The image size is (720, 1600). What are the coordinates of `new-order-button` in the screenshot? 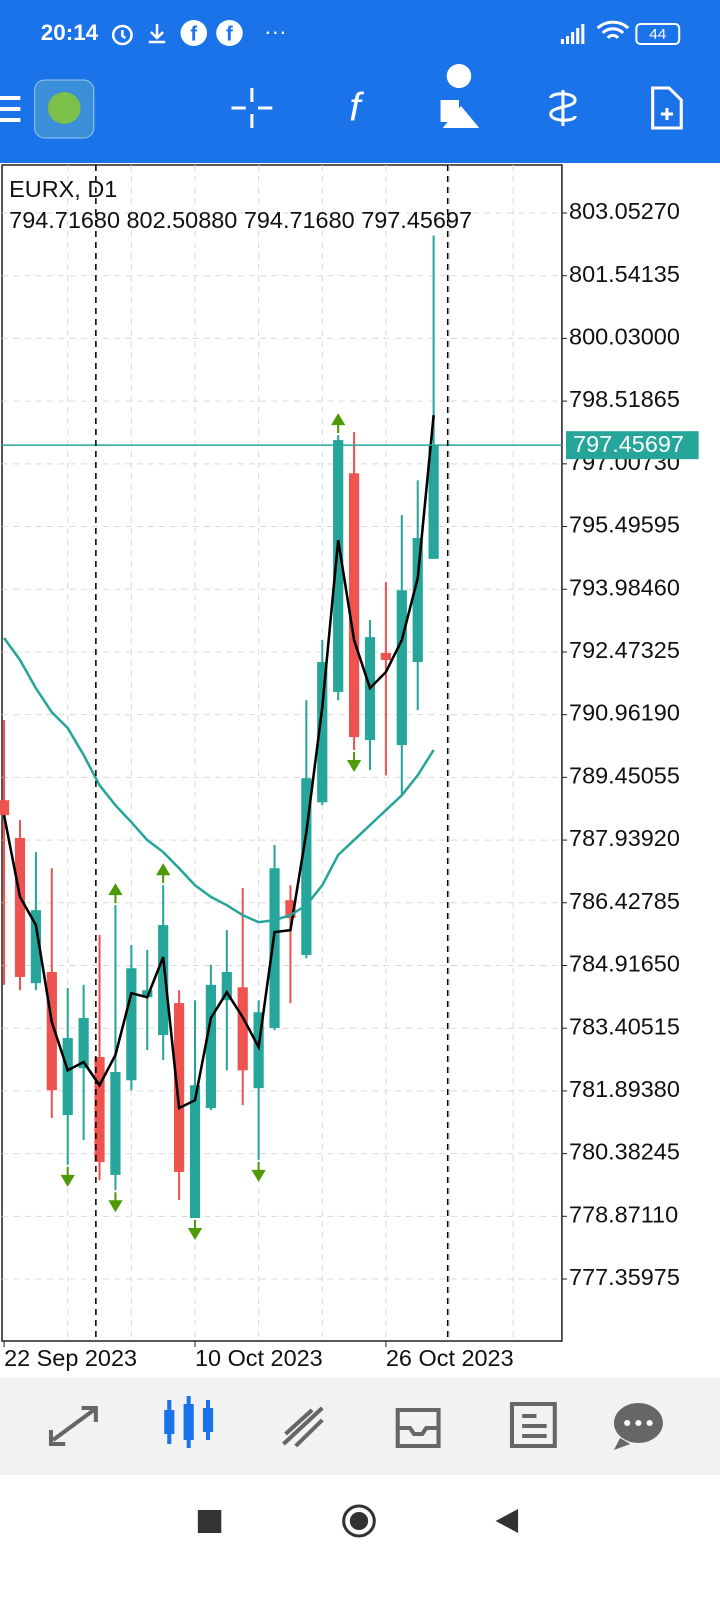 It's located at (667, 108).